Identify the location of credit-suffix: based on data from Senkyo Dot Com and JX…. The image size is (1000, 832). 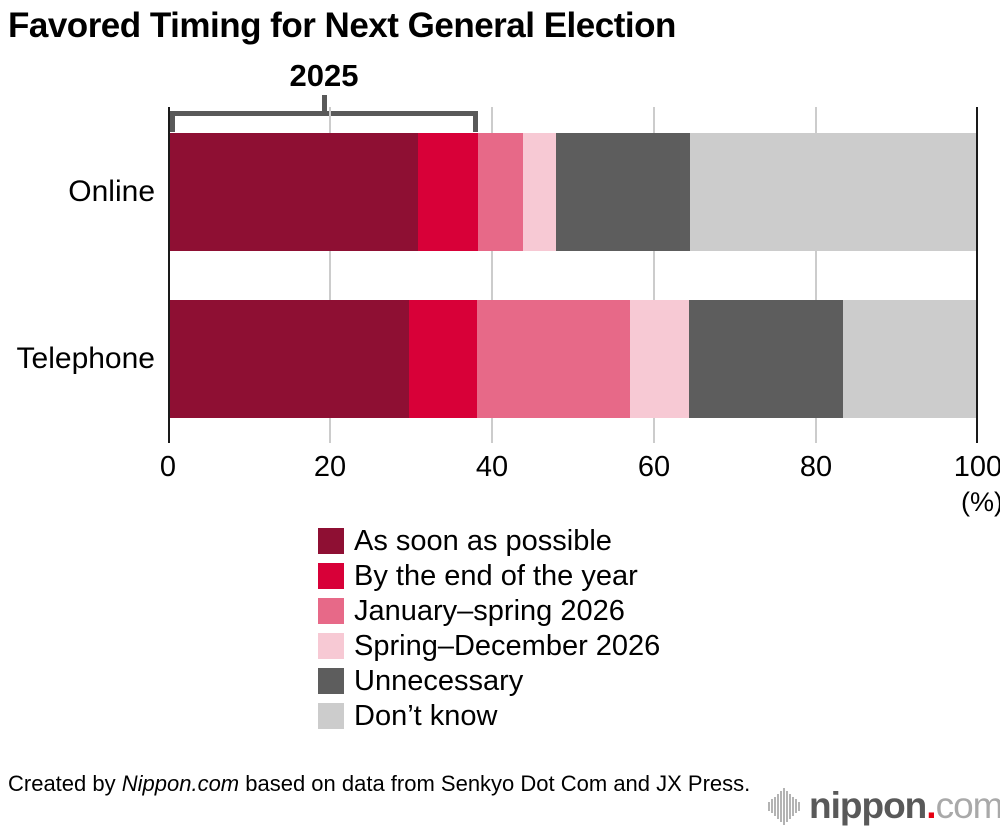
(495, 783).